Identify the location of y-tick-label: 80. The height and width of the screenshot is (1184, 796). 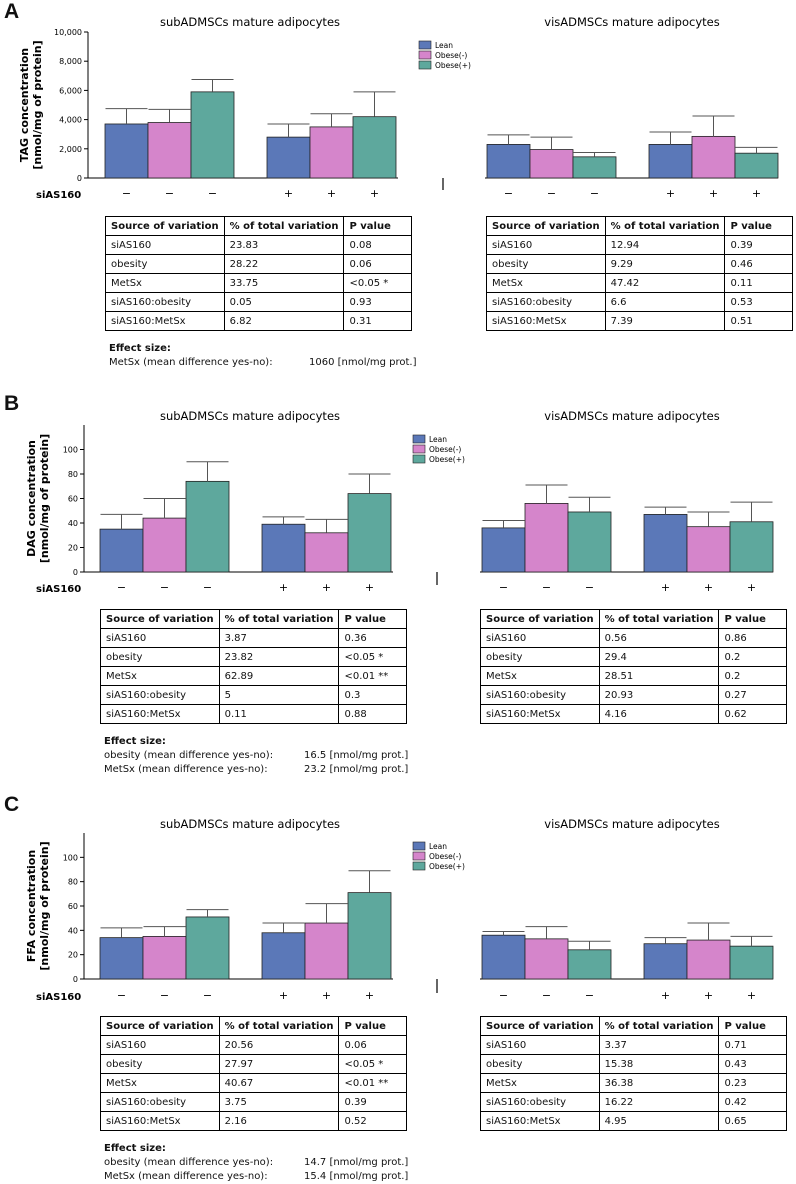
(73, 882).